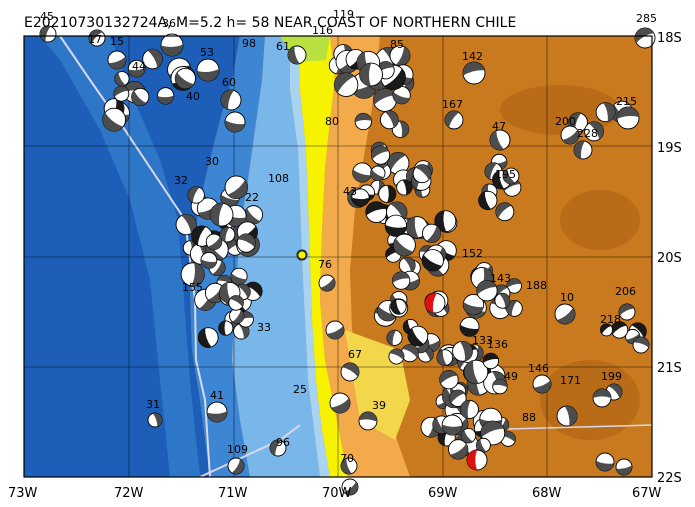 Image resolution: width=695 pixels, height=507 pixels. What do you see at coordinates (587, 133) in the screenshot?
I see `depth-label: 228` at bounding box center [587, 133].